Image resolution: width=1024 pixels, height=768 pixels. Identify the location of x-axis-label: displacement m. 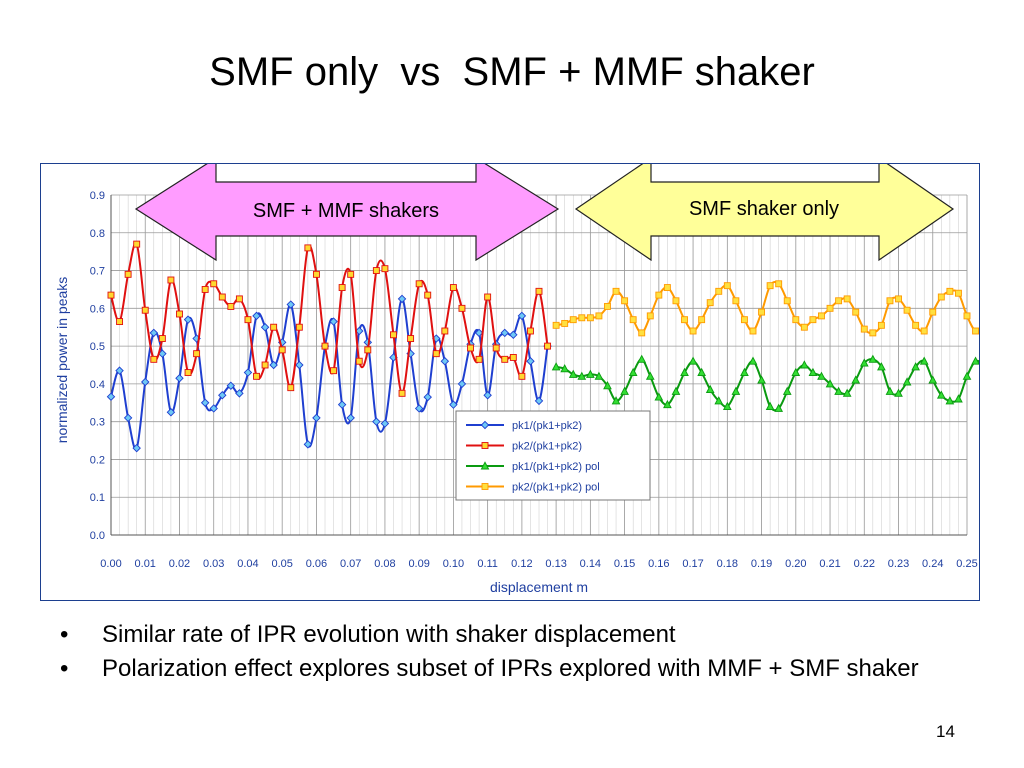
(539, 587).